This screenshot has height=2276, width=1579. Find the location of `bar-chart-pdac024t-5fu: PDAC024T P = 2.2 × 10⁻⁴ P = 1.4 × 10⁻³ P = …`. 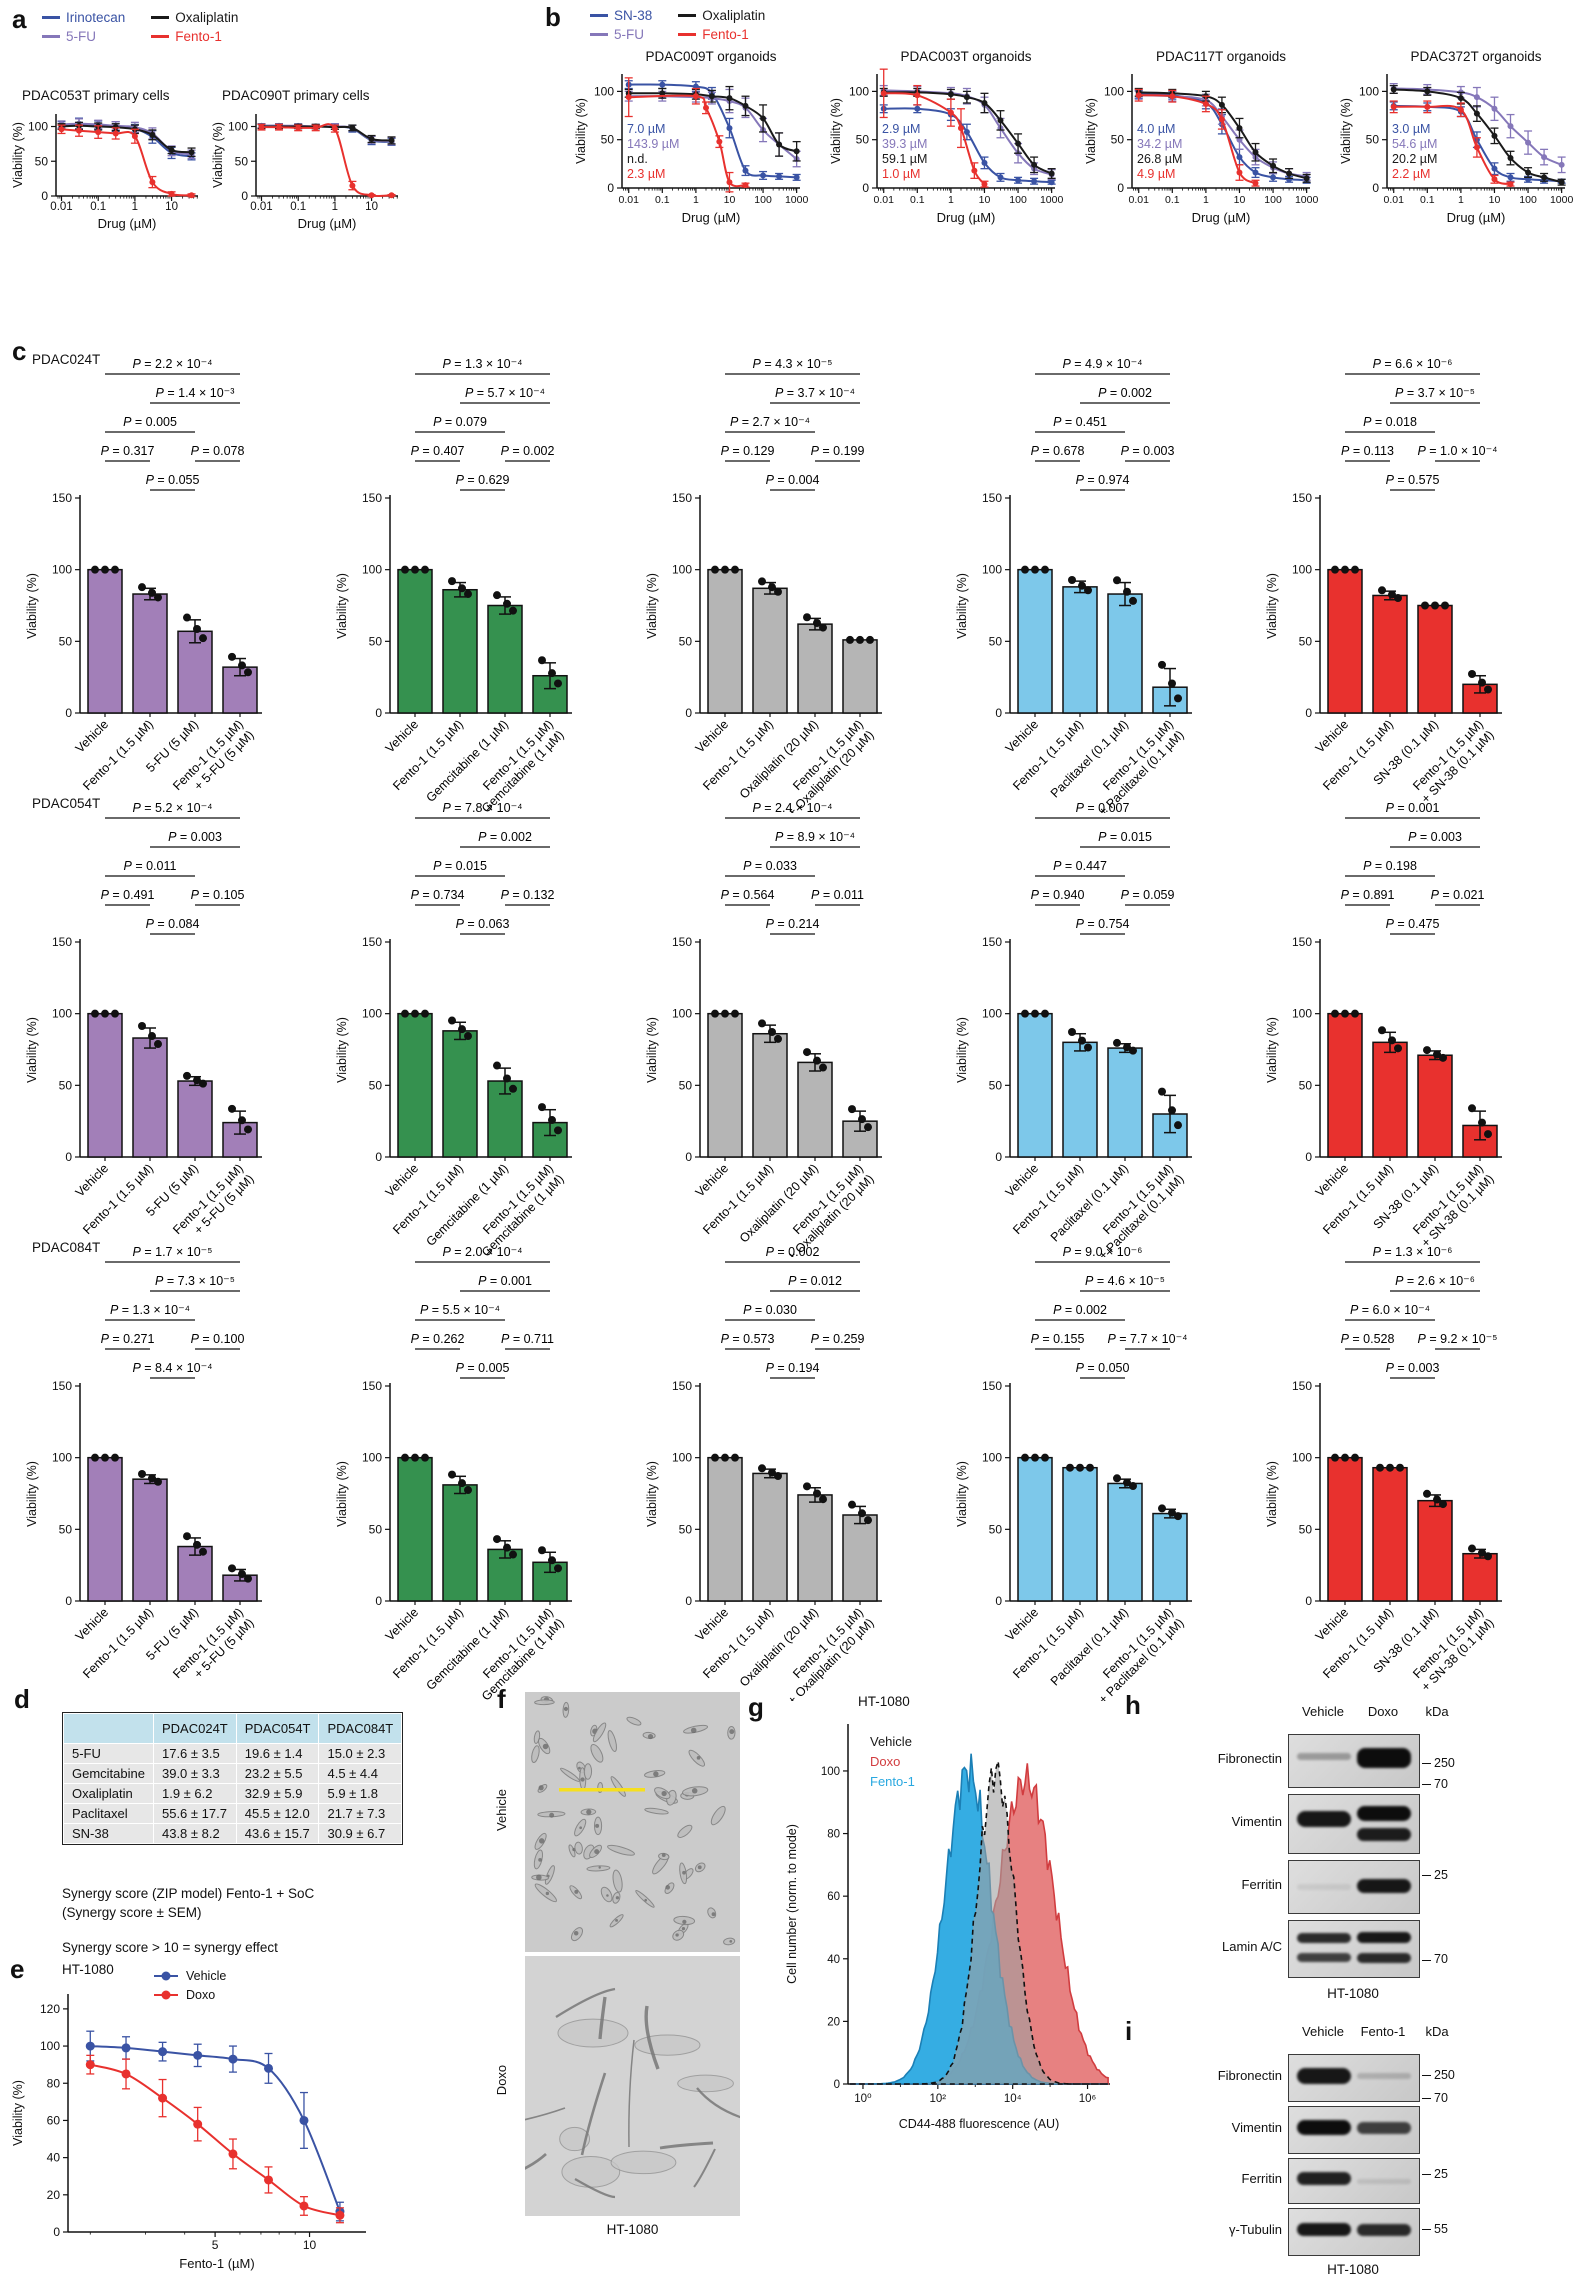

bar-chart-pdac024t-5fu: PDAC024T P = 2.2 × 10⁻⁴ P = 1.4 × 10⁻³ P = … is located at coordinates (160, 583).